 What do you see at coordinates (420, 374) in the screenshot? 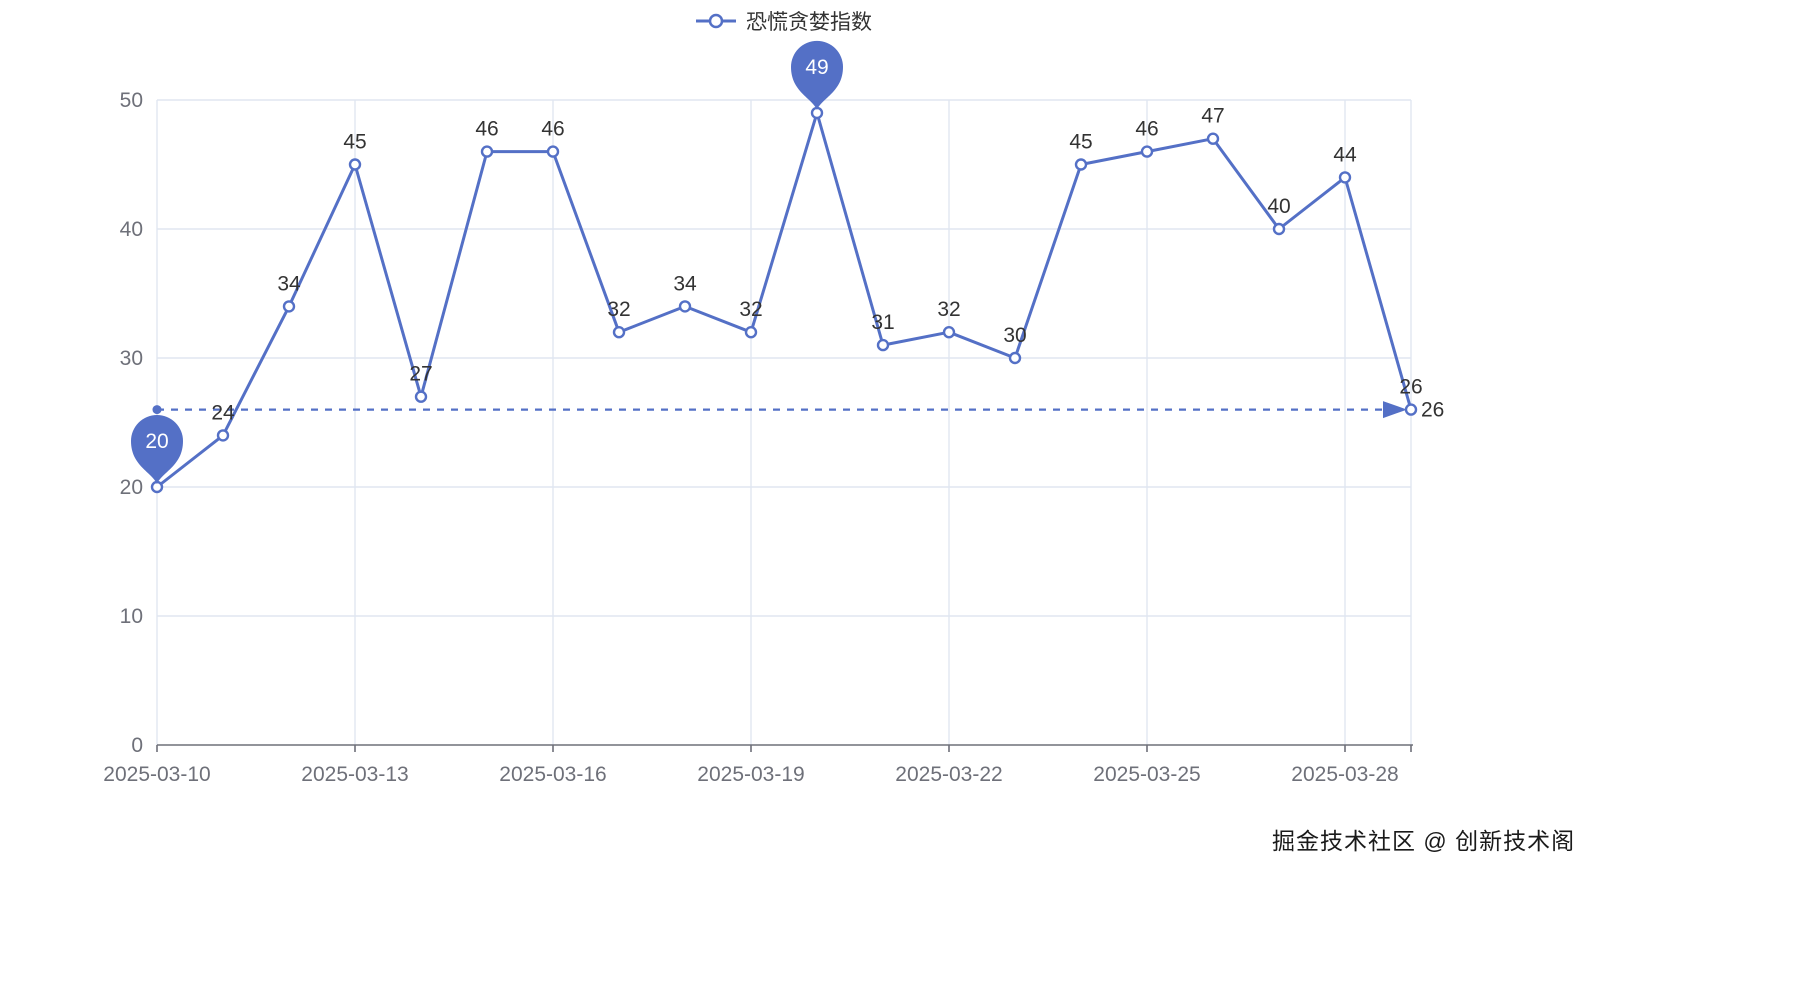
I see `svg-text: 27` at bounding box center [420, 374].